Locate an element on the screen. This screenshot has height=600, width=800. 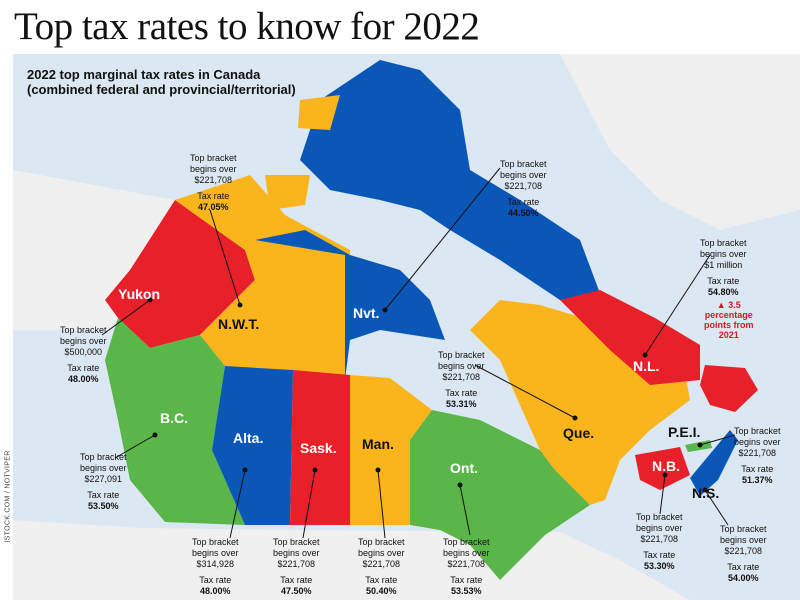
leader-line-nwt is located at coordinates (225, 257).